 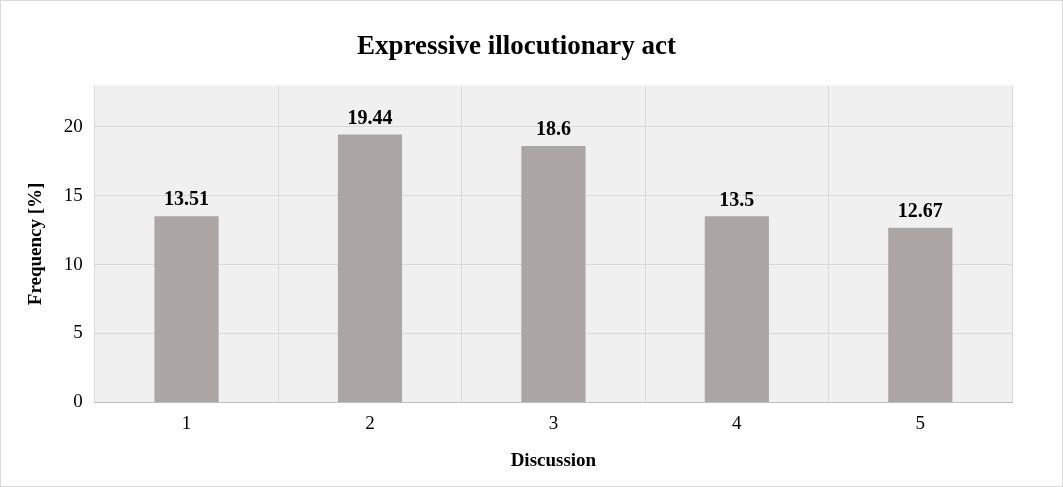 What do you see at coordinates (187, 198) in the screenshot?
I see `data-label: 13.51` at bounding box center [187, 198].